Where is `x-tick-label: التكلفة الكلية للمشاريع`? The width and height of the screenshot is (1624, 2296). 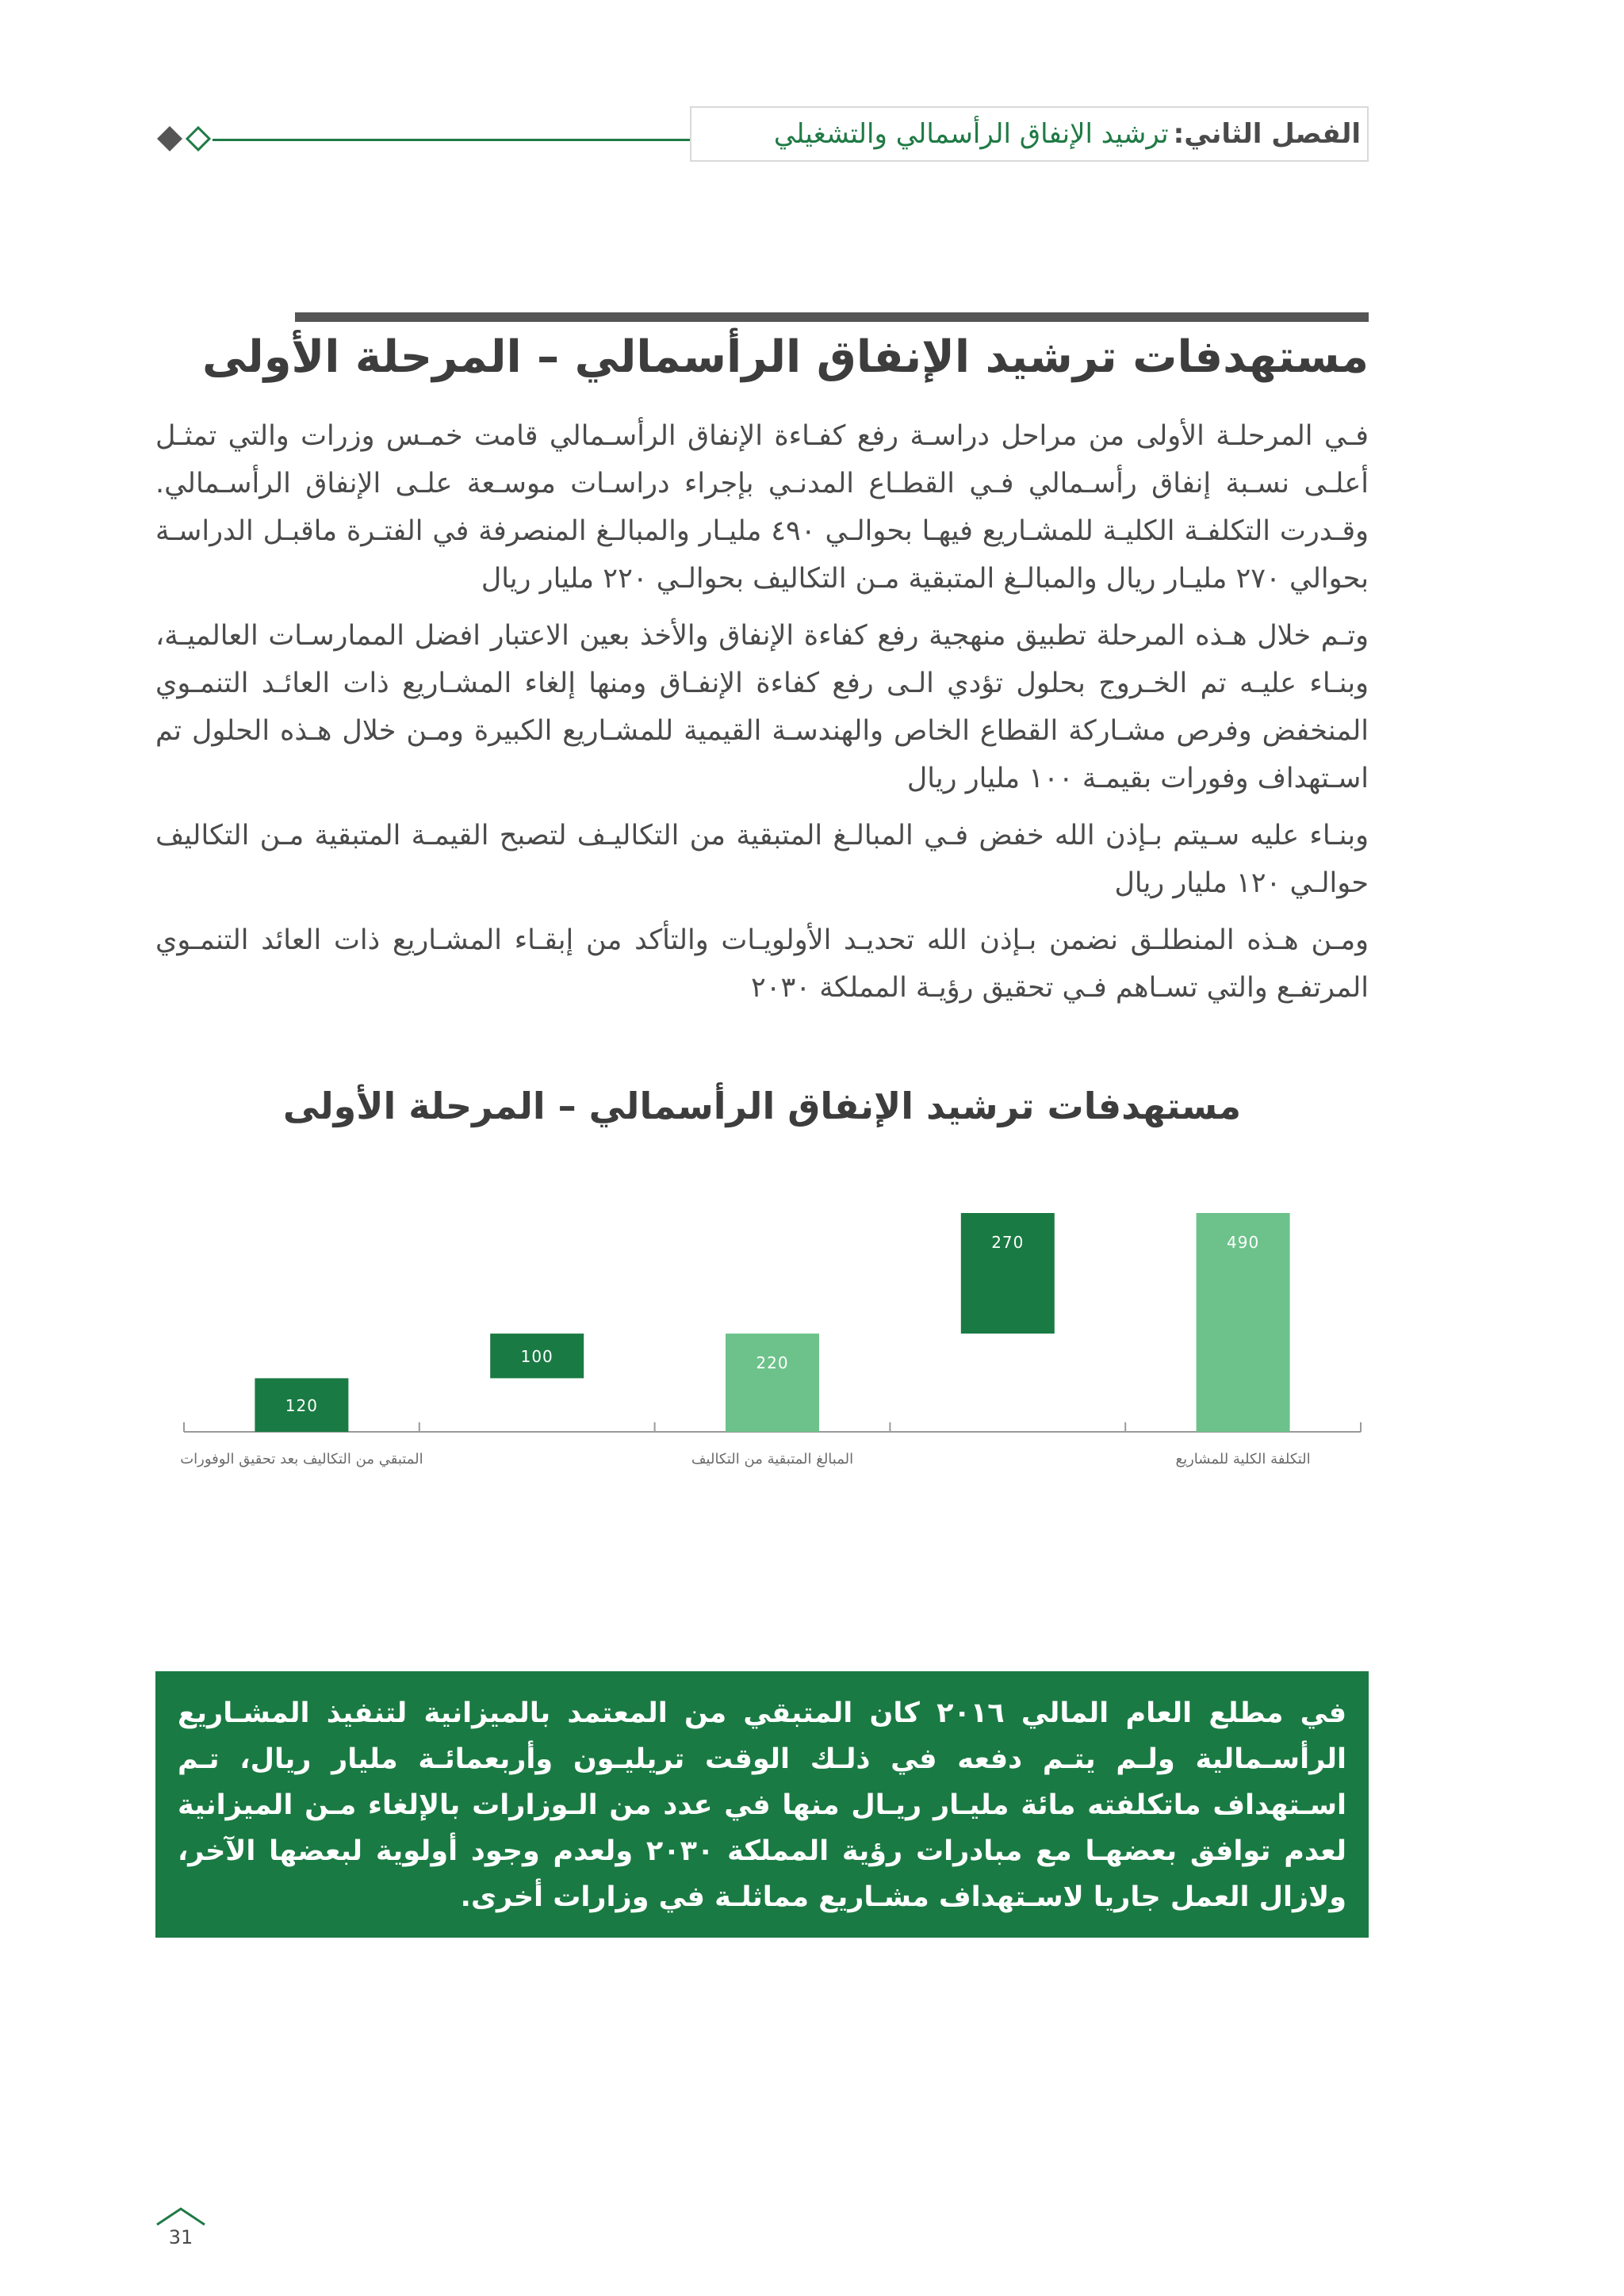 x-tick-label: التكلفة الكلية للمشاريع is located at coordinates (1243, 1460).